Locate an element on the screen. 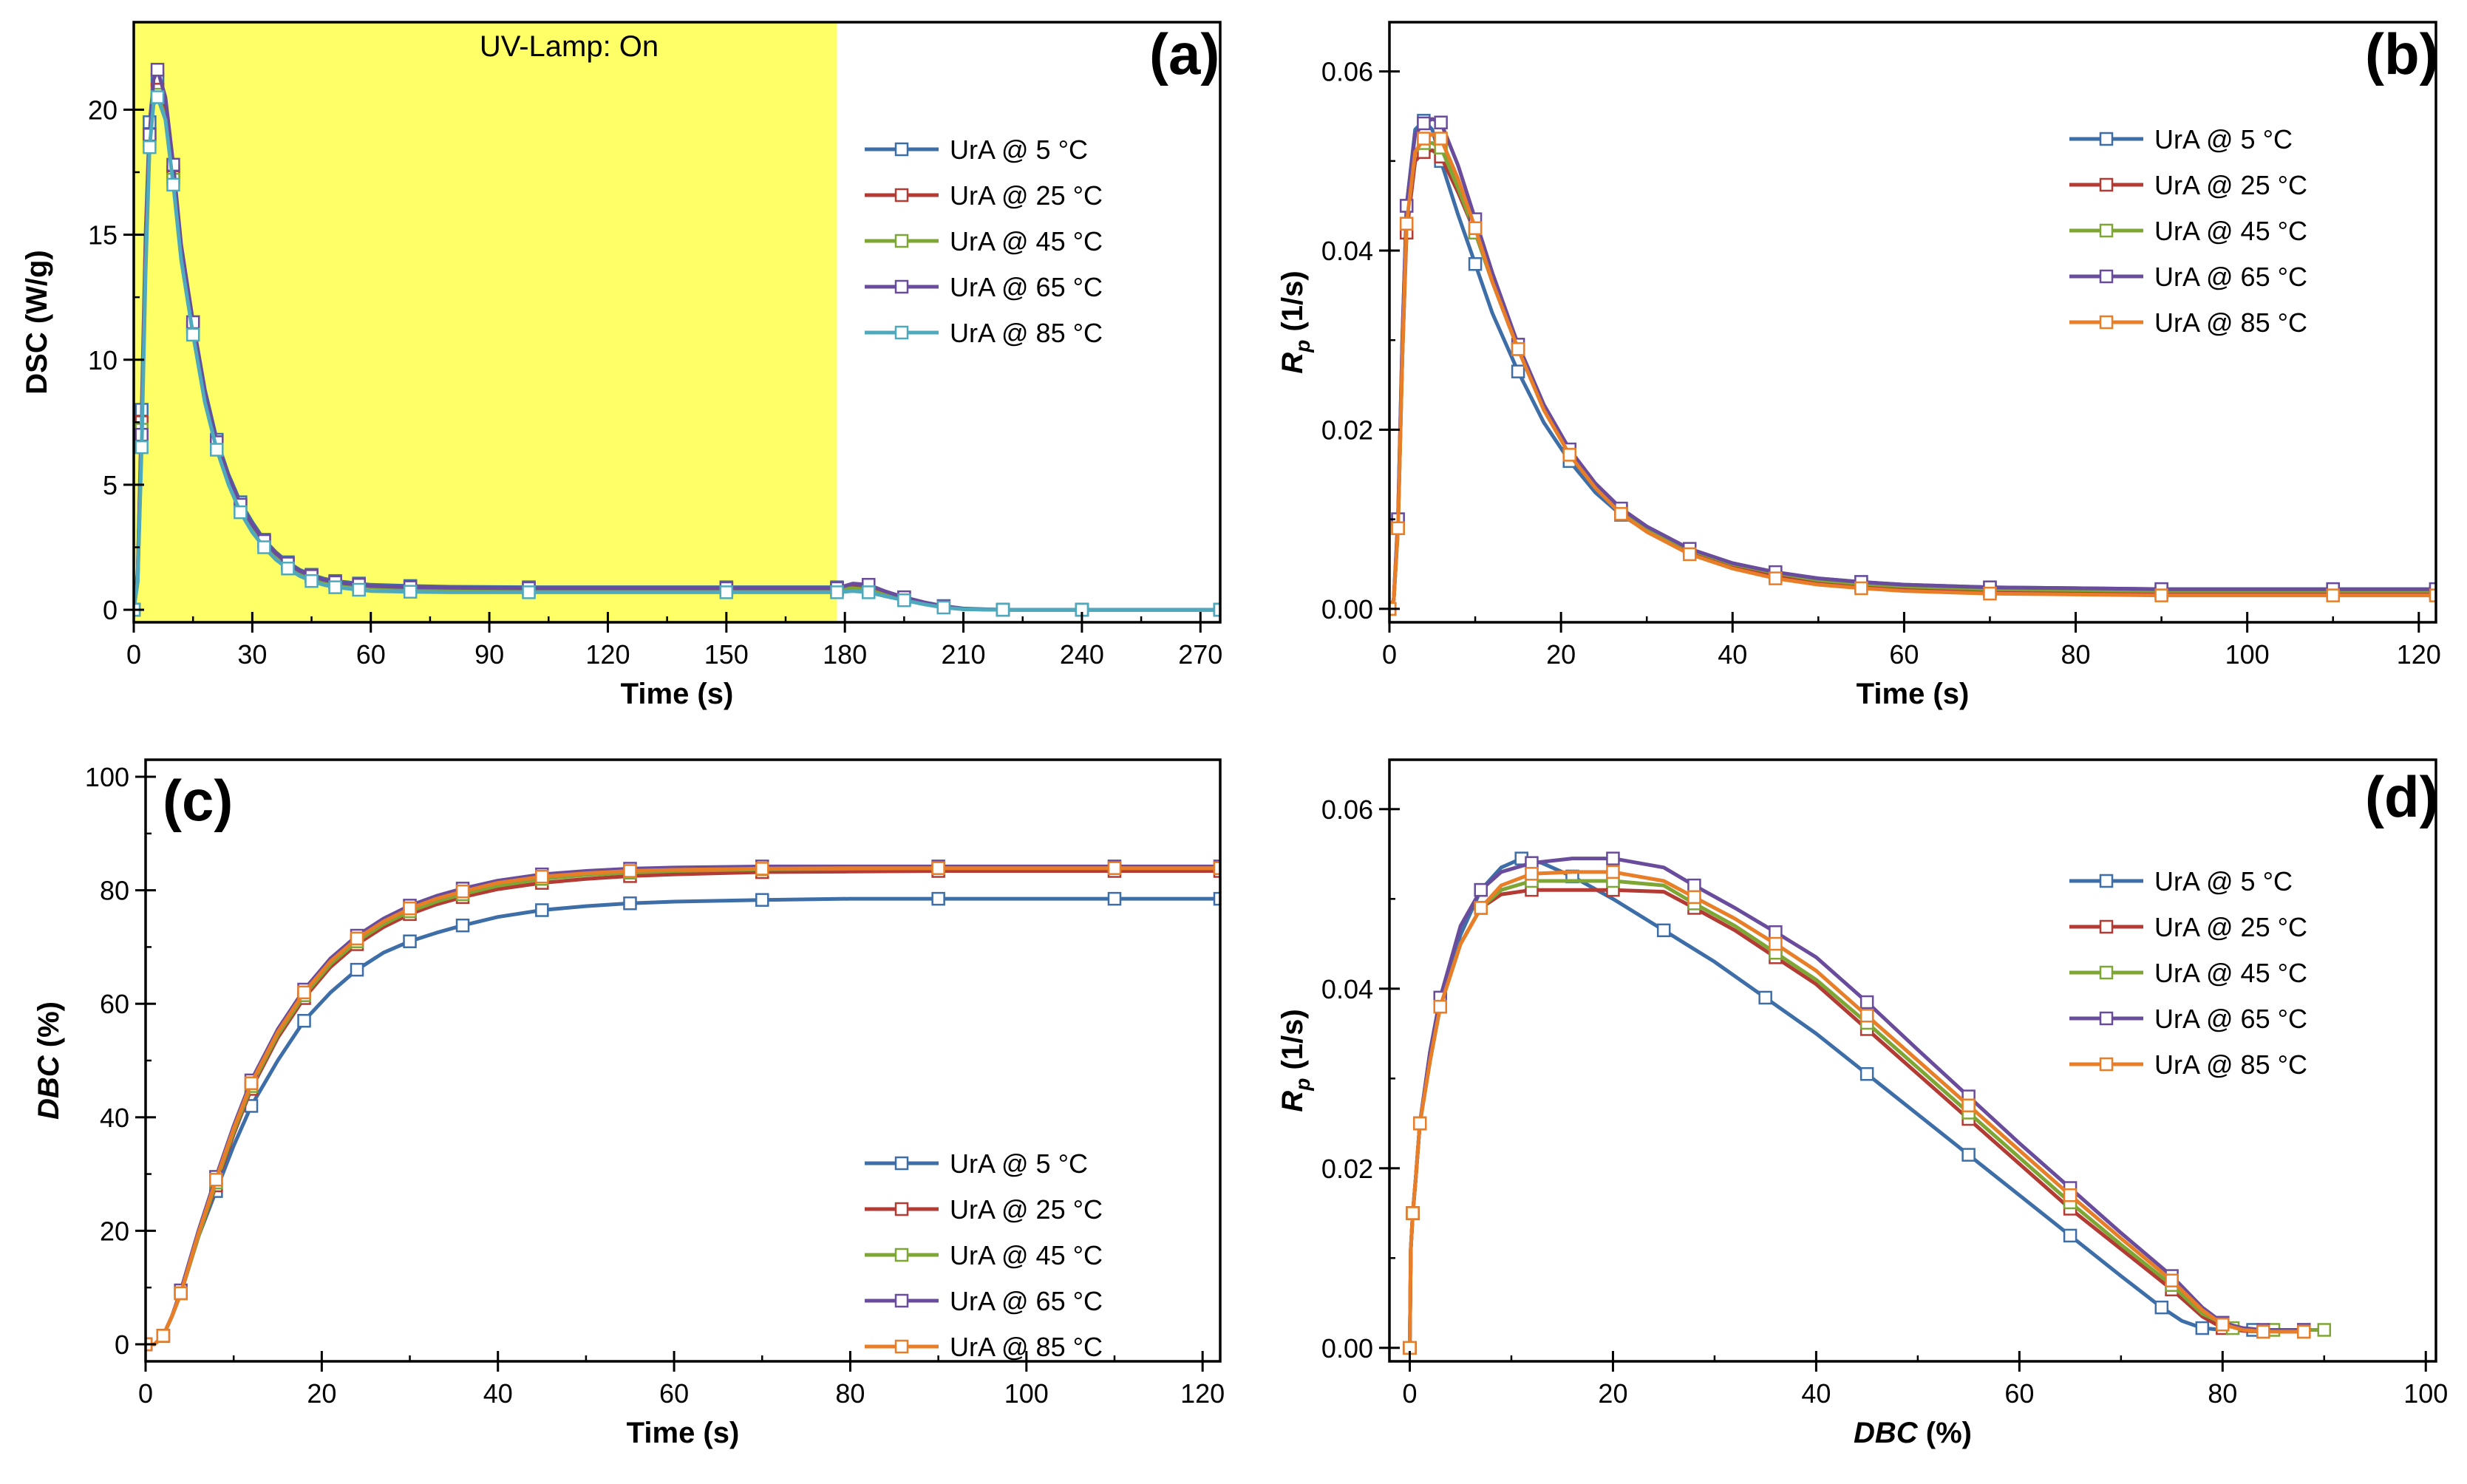 Image resolution: width=2467 pixels, height=1484 pixels. y-tick-label: 0.02 is located at coordinates (1347, 1169).